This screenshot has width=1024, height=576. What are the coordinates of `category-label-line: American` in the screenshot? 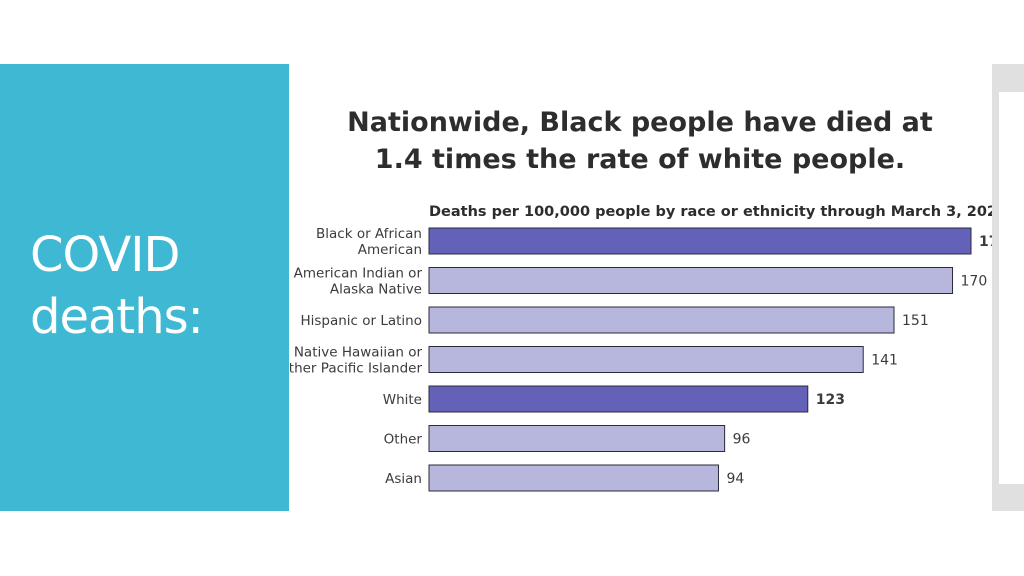 It's located at (390, 250).